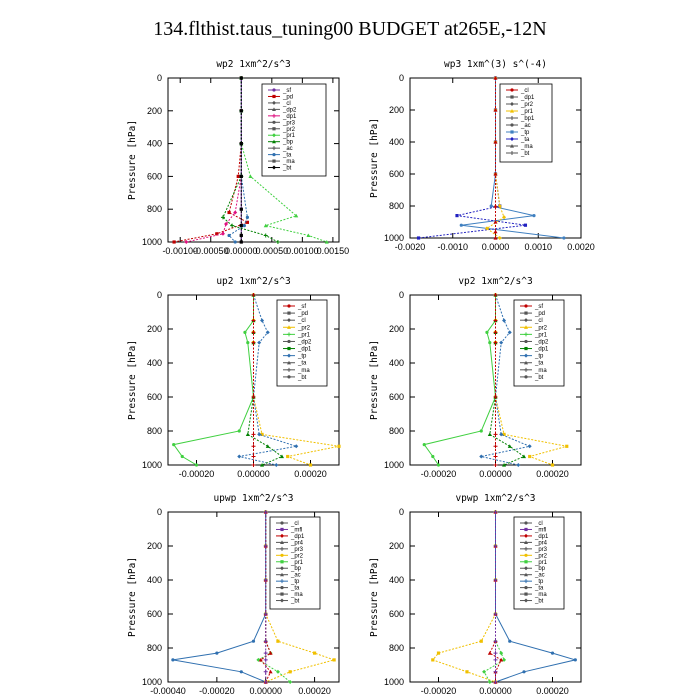  Describe the element at coordinates (526, 123) in the screenshot. I see `legend: _cl_dp1_pr2_pr1_bp1_ac_tp_ta_ma_bt` at that location.